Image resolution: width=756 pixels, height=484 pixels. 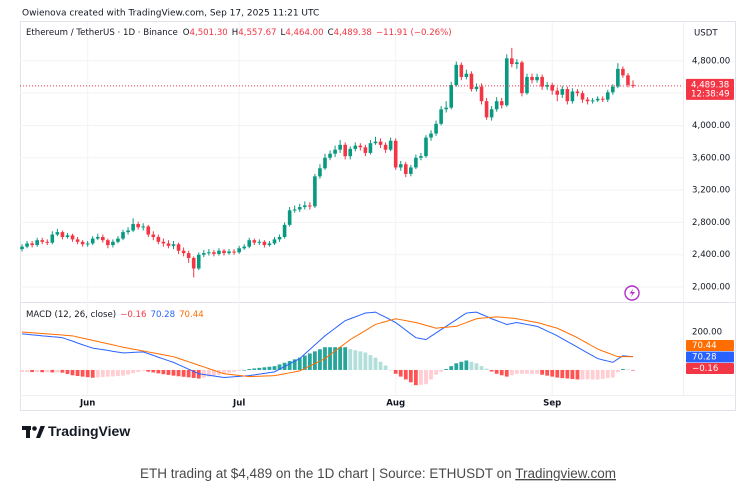 What do you see at coordinates (209, 33) in the screenshot?
I see `legend-value: 4,501.30` at bounding box center [209, 33].